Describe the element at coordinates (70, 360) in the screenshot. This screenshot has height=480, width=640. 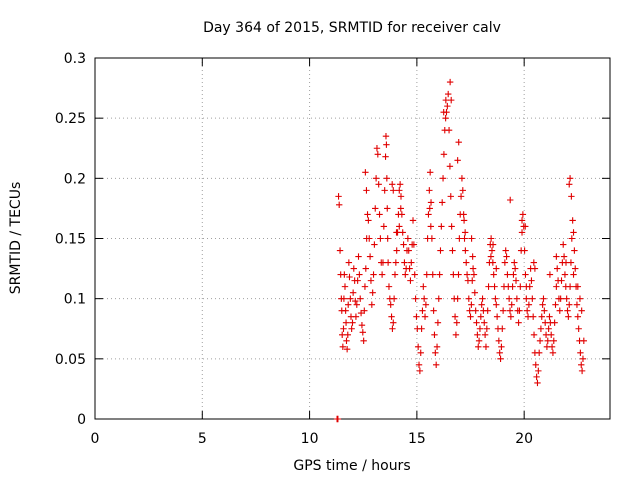
I see `y-tick-label: 0.05` at that location.